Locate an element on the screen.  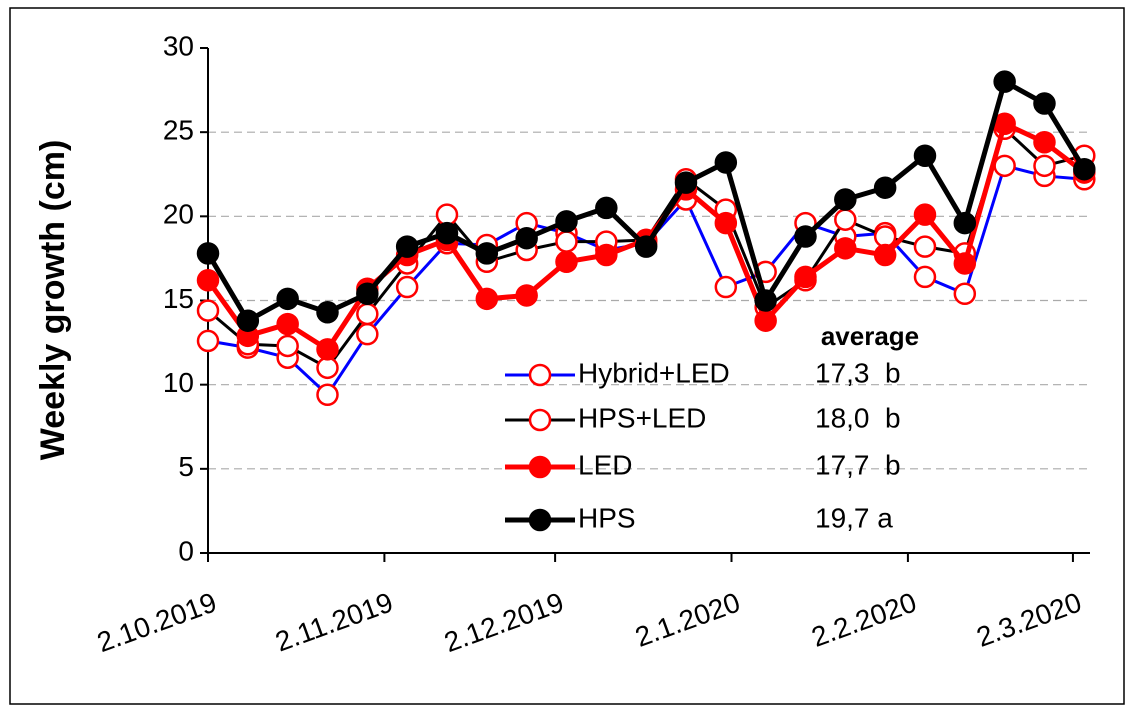
x-tick-label: 2.12.2019 is located at coordinates (504, 622).